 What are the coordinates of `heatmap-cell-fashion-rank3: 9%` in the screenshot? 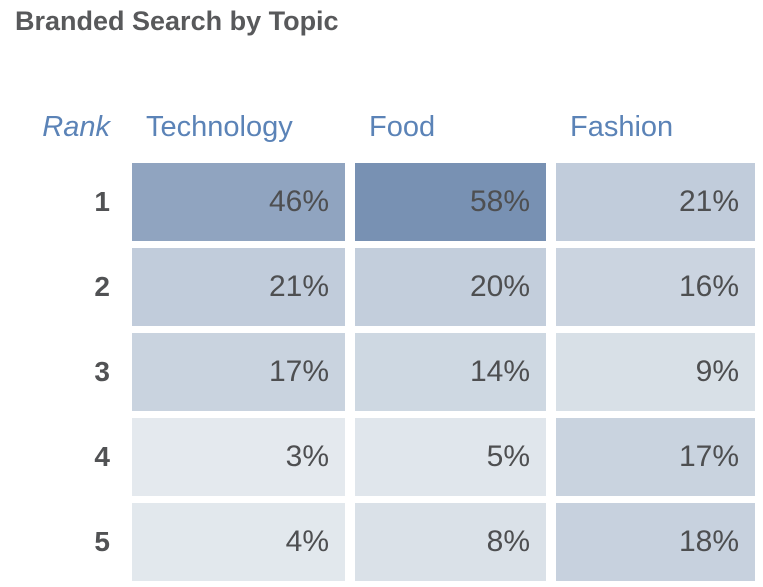 It's located at (655, 372).